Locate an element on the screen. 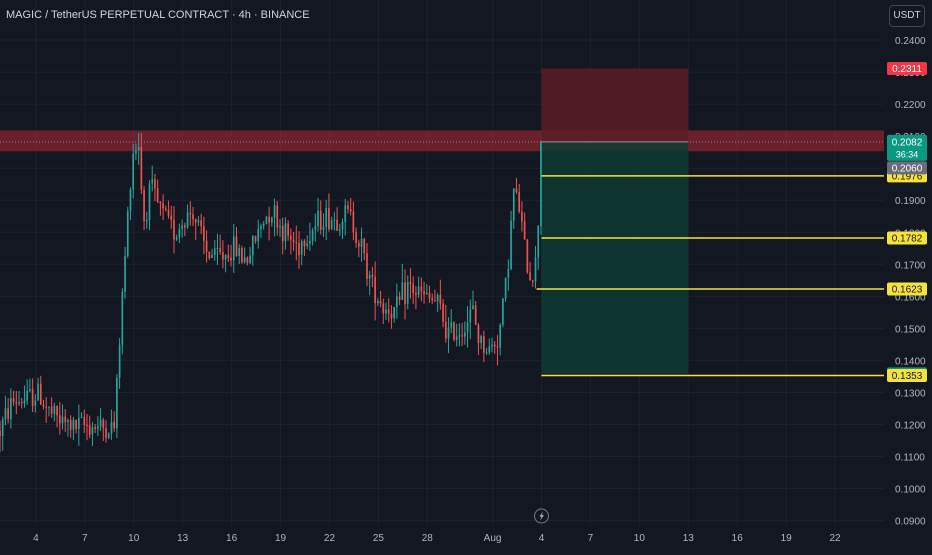  take-profit-zone is located at coordinates (615, 257).